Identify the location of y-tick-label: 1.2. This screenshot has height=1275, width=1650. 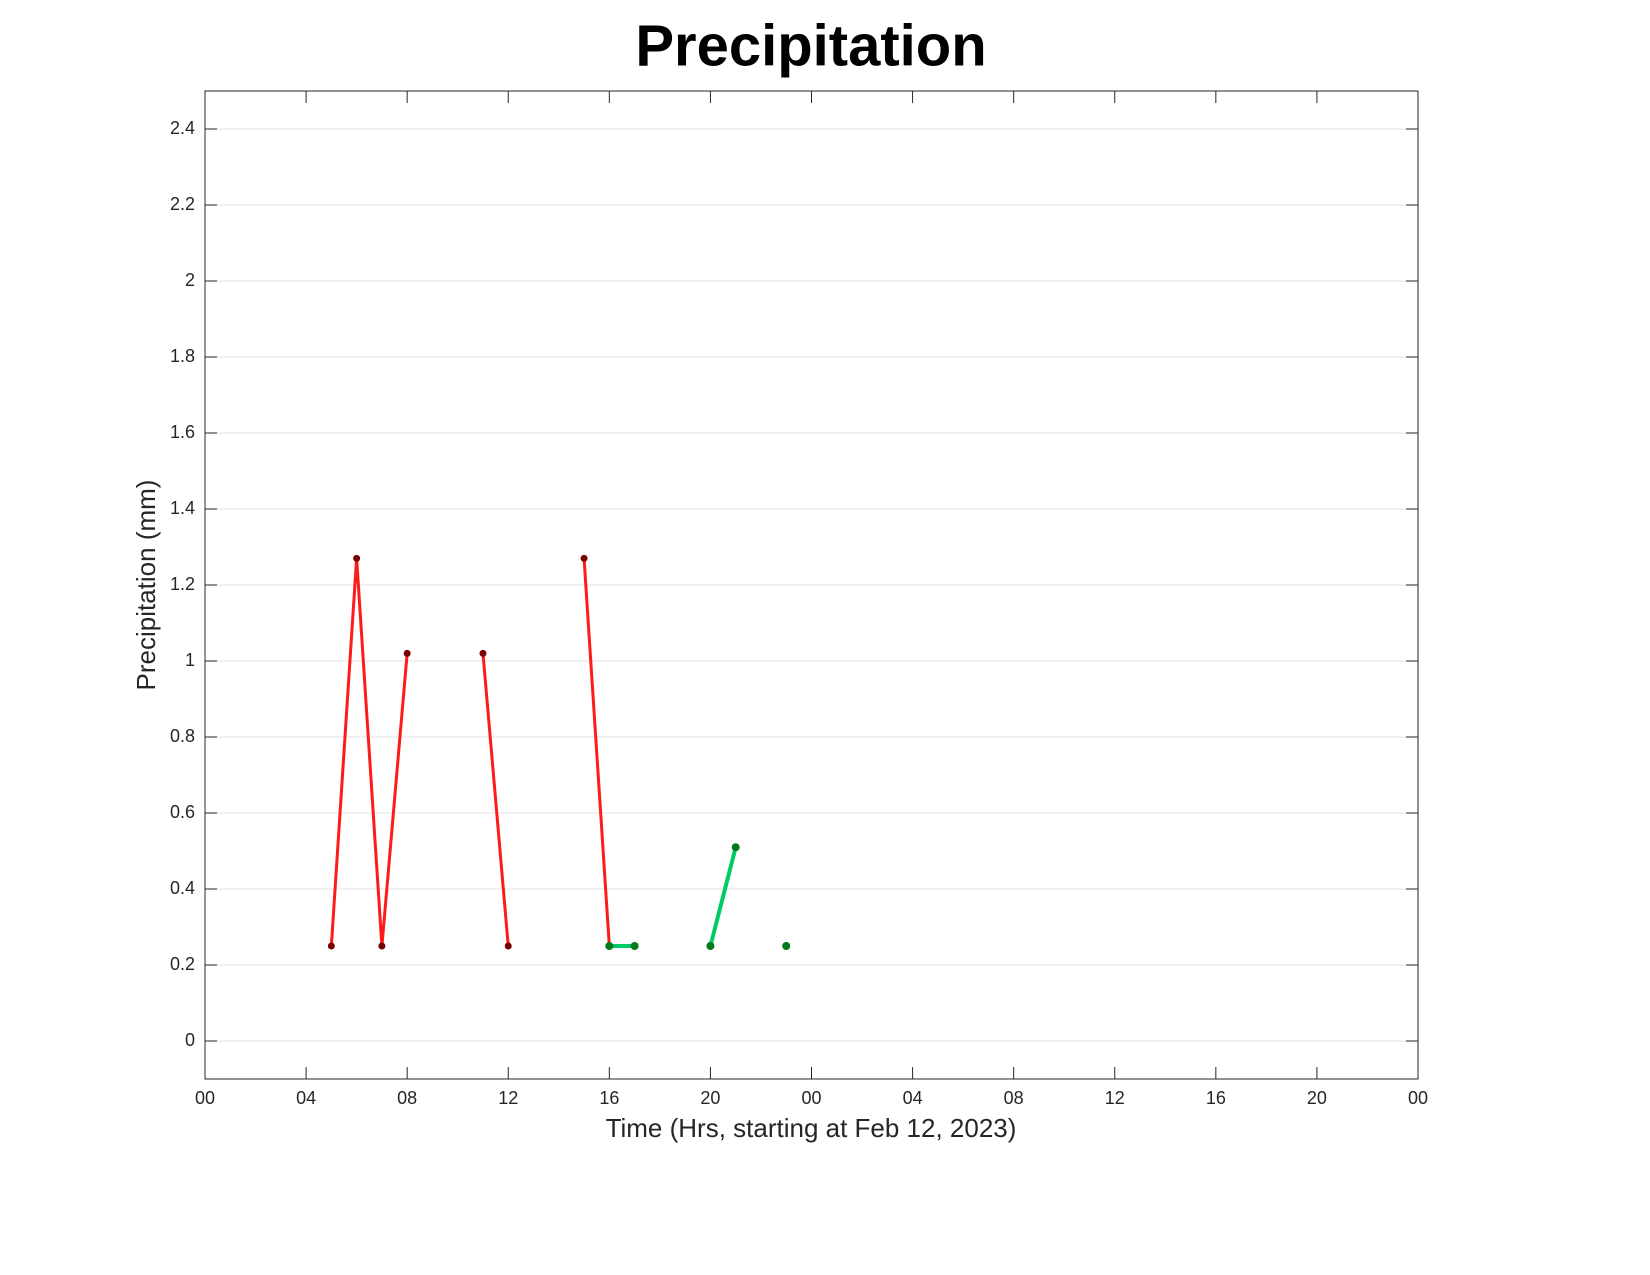
(182, 584).